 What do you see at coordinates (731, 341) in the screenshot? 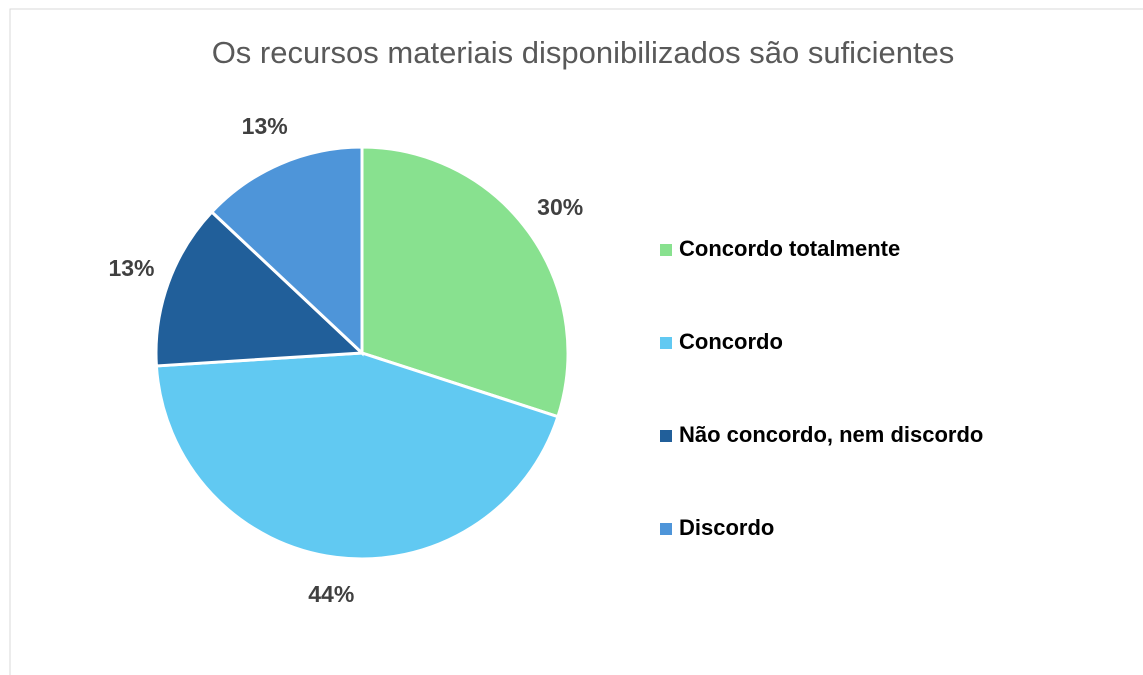
I see `legend-label: Concordo` at bounding box center [731, 341].